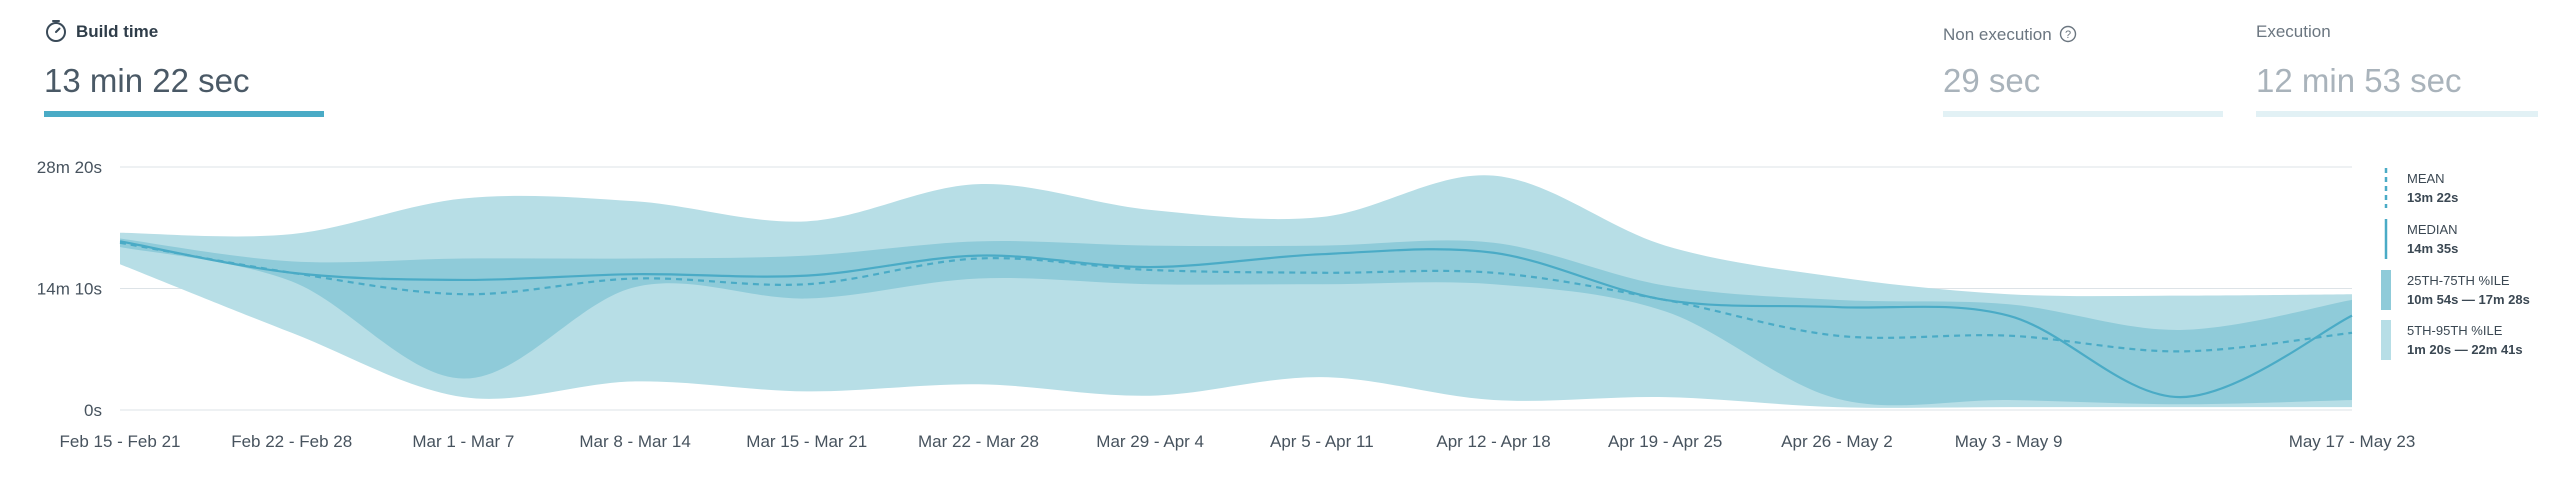  I want to click on stopwatch-icon, so click(56, 31).